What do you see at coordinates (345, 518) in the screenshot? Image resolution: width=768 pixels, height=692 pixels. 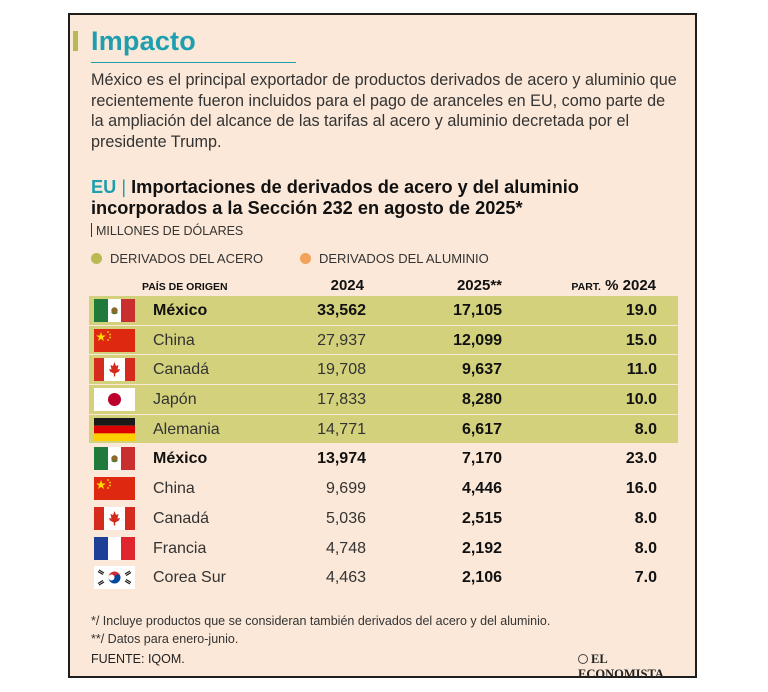 I see `value-2024-cell: 5,036` at bounding box center [345, 518].